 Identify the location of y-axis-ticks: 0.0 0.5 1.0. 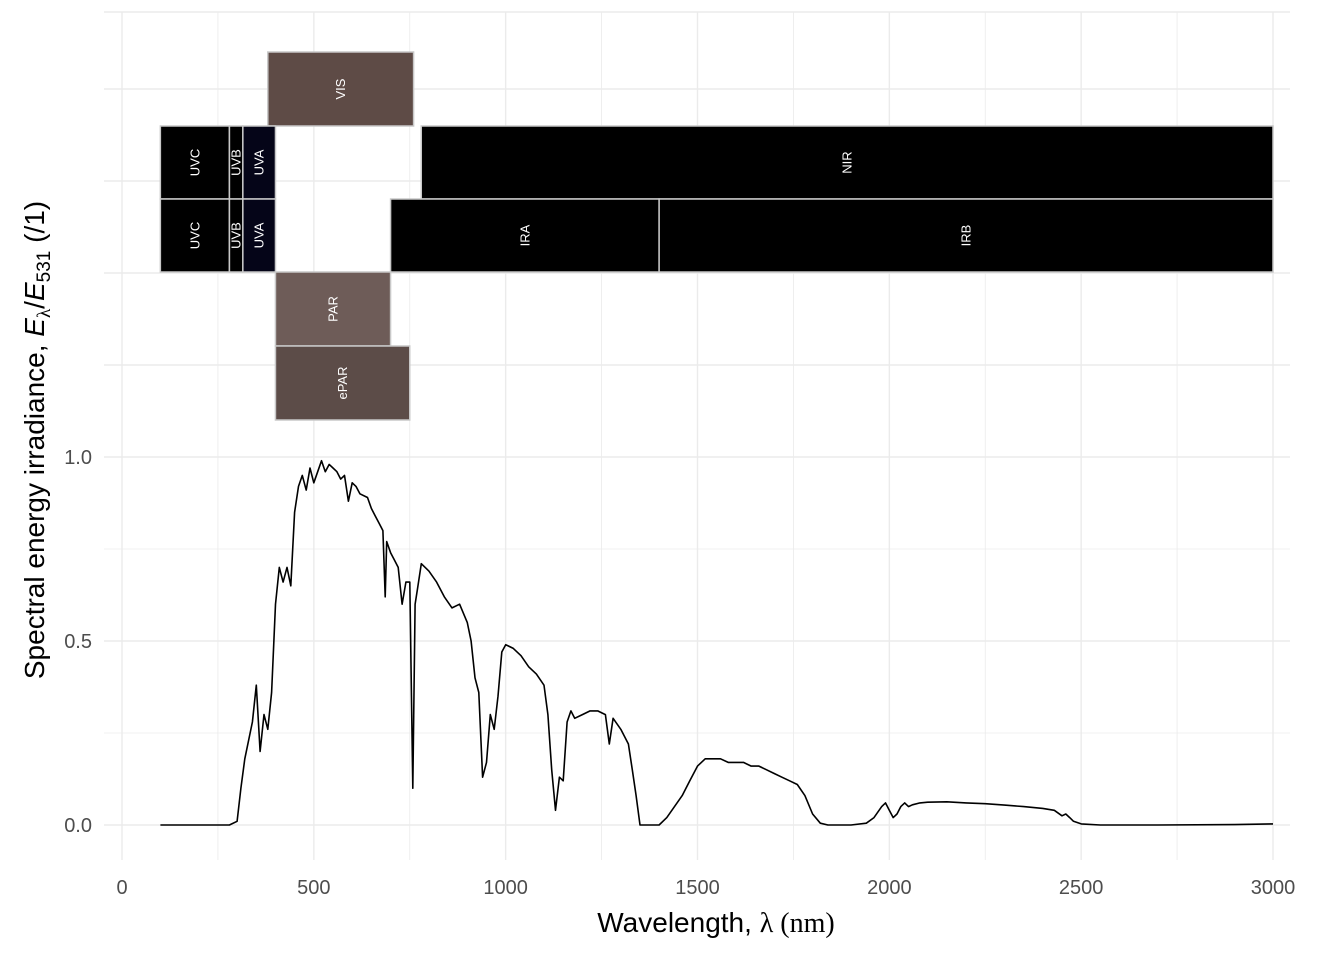
(78, 642).